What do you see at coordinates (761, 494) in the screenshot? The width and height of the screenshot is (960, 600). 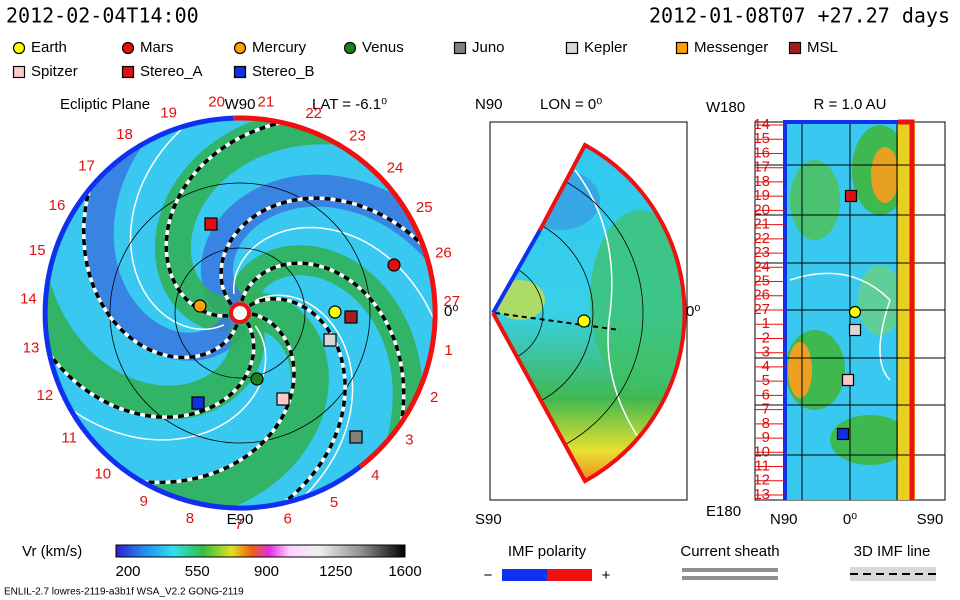 I see `row-label: 13` at bounding box center [761, 494].